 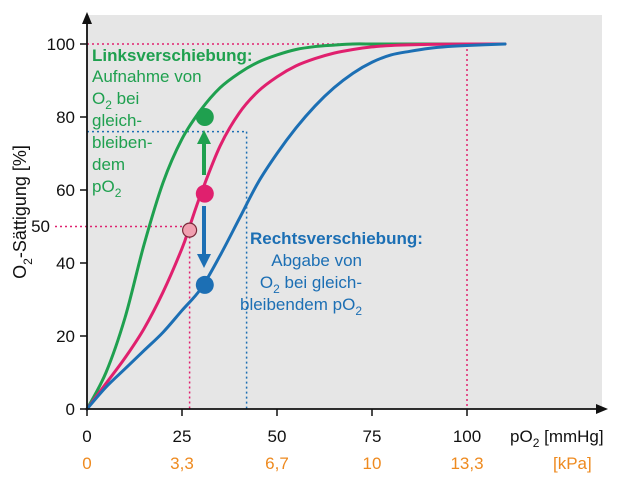 I want to click on point-normal, so click(x=204, y=193).